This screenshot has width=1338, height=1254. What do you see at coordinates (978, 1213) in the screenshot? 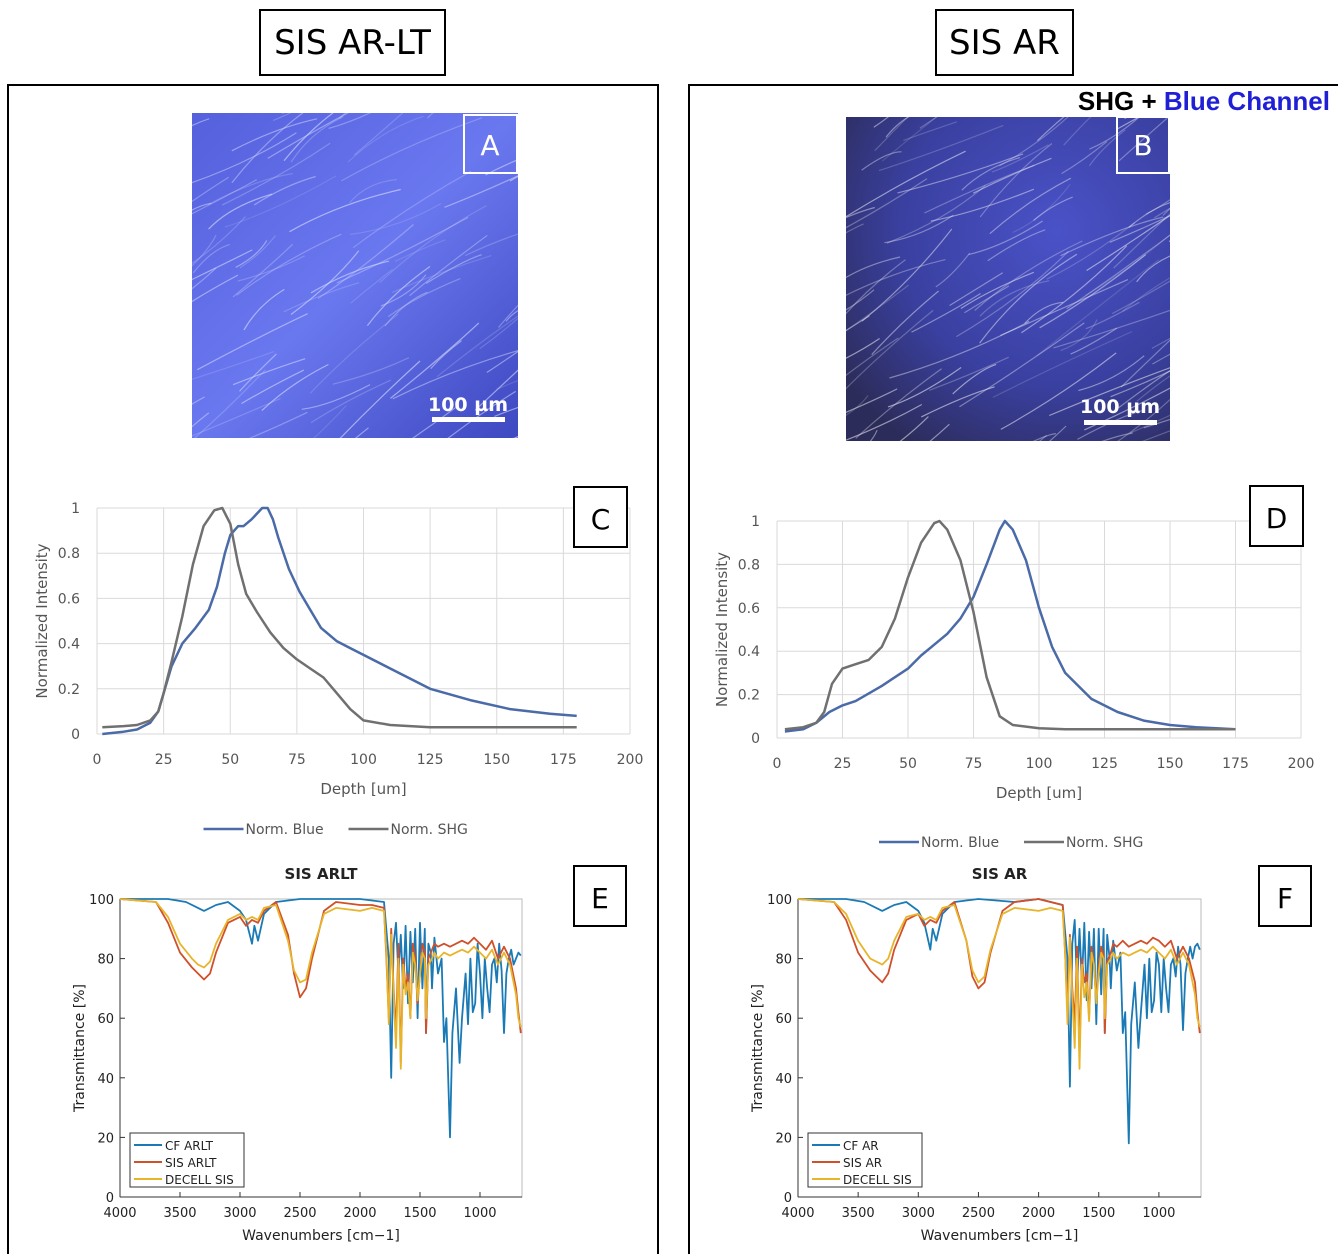
I see `x-tick-label: 2500` at bounding box center [978, 1213].